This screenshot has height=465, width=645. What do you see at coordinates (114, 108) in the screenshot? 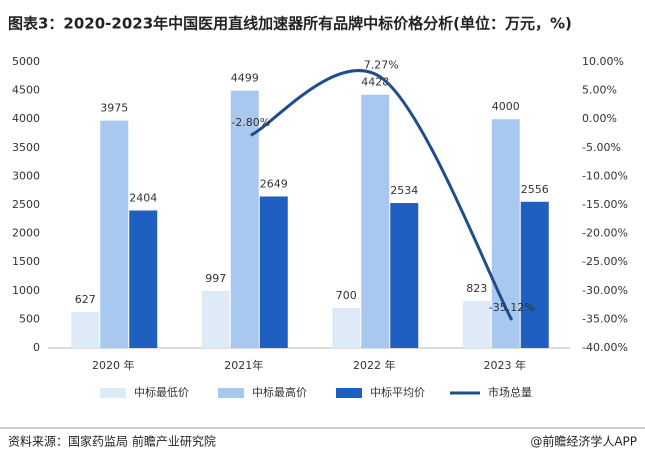
I see `value-label: 3975` at bounding box center [114, 108].